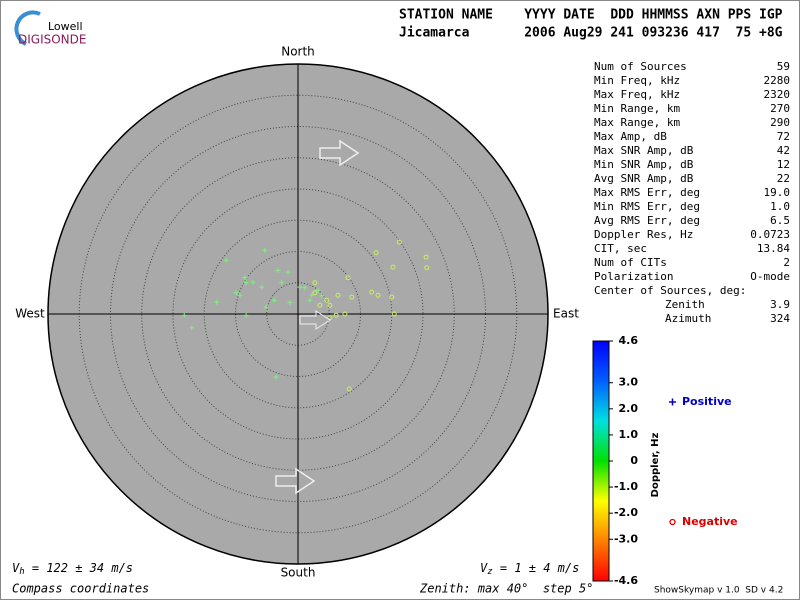  I want to click on stat-value: 12, so click(783, 164).